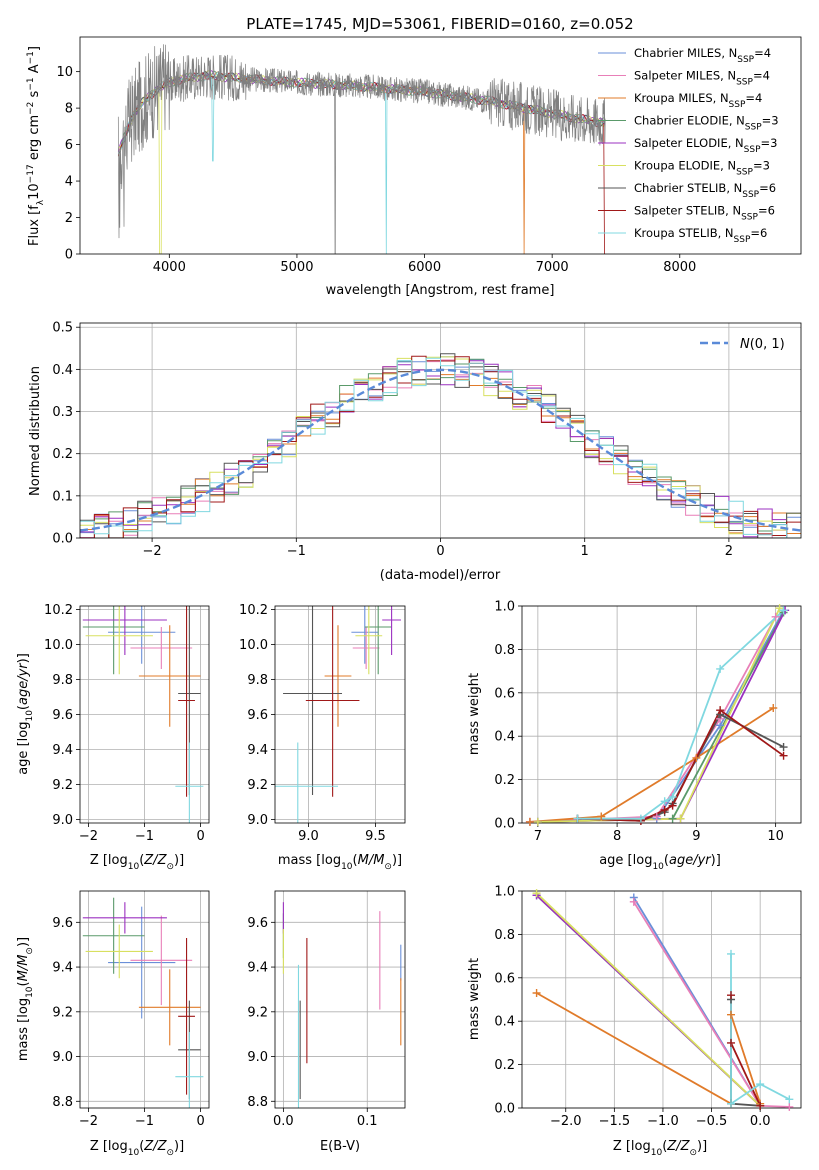 This screenshot has width=819, height=1170. I want to click on y-tick-label: 9.8, so click(257, 680).